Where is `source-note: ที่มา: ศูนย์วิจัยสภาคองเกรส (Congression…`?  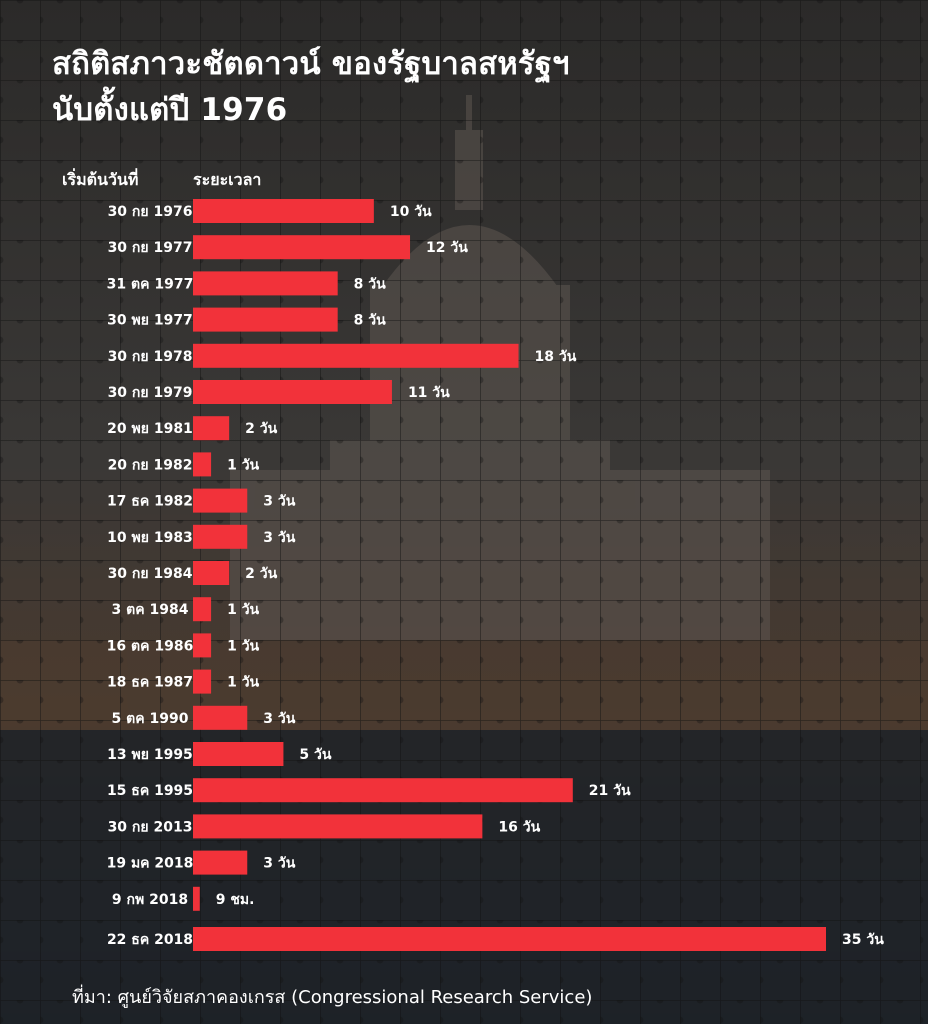 source-note: ที่มา: ศูนย์วิจัยสภาคองเกรส (Congression… is located at coordinates (332, 997).